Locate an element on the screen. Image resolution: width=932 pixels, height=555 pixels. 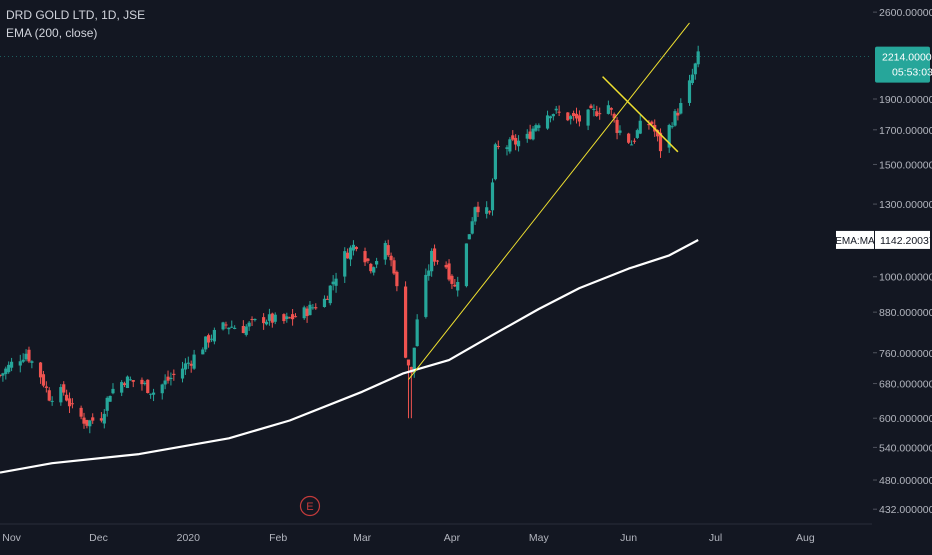
symbol-title: DRD GOLD LTD, 1D, JSE is located at coordinates (76, 15).